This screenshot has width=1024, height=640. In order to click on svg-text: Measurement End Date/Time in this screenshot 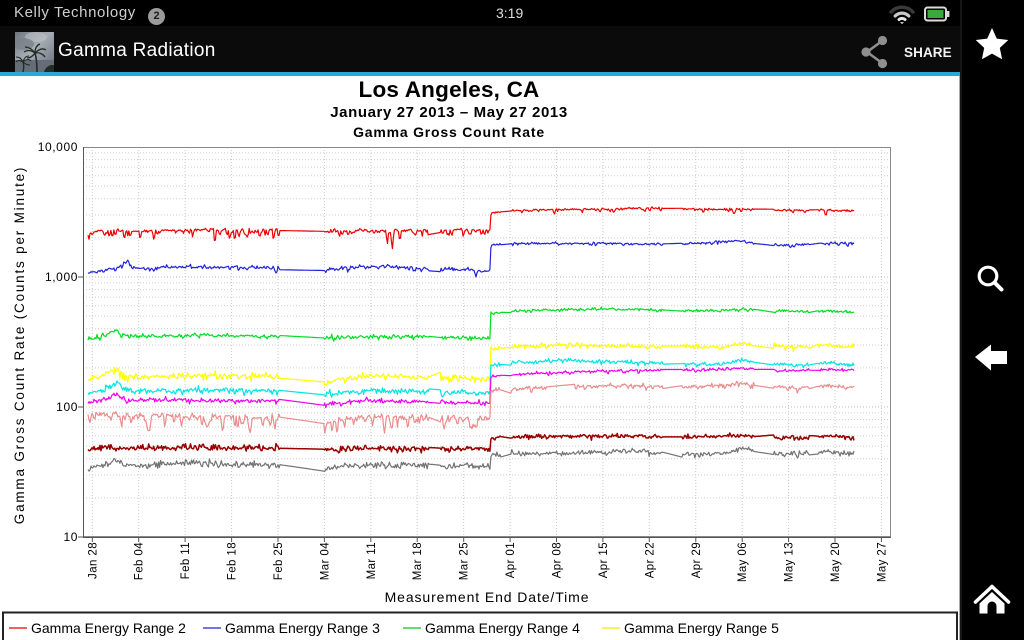, I will do `click(487, 597)`.